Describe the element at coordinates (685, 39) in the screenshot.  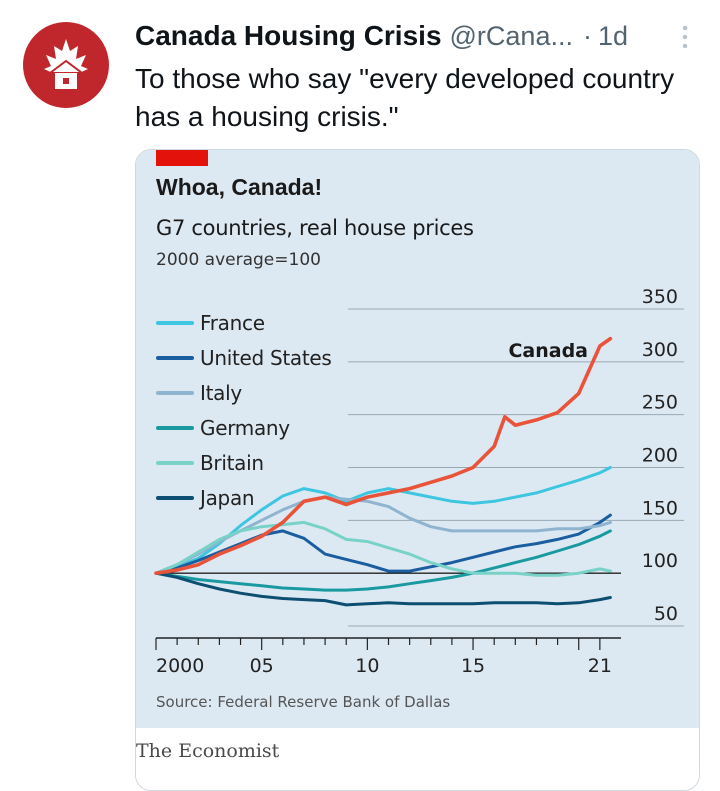
I see `more-options-icon` at that location.